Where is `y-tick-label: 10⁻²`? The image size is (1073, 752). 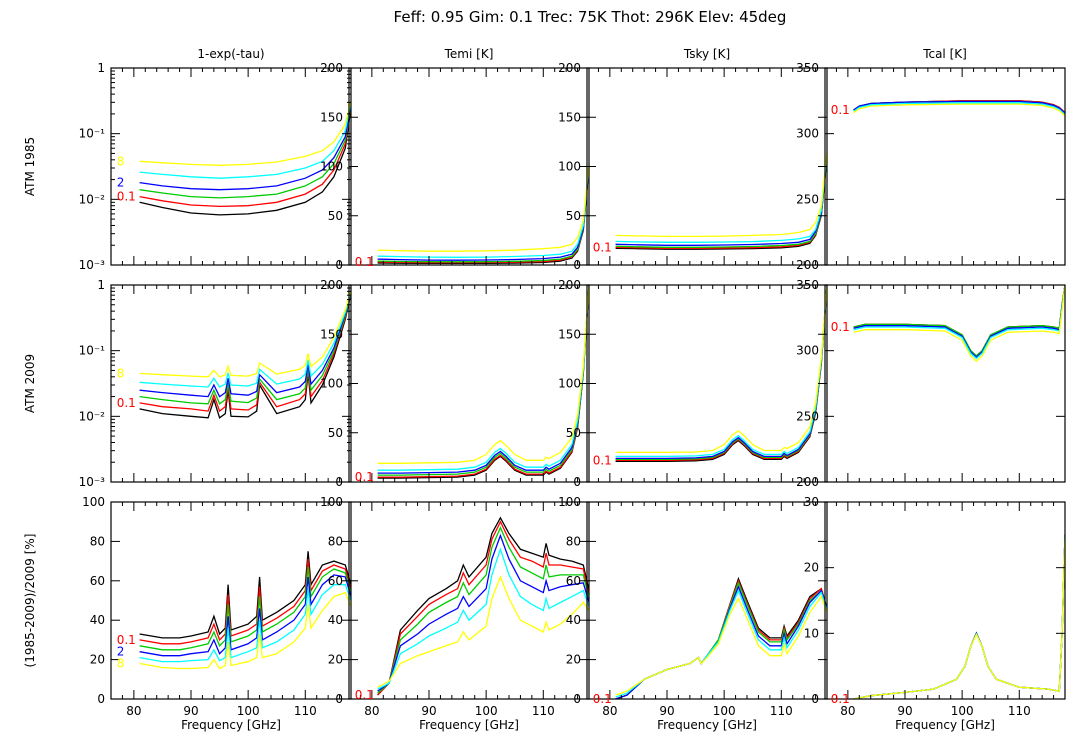 y-tick-label: 10⁻² is located at coordinates (92, 416).